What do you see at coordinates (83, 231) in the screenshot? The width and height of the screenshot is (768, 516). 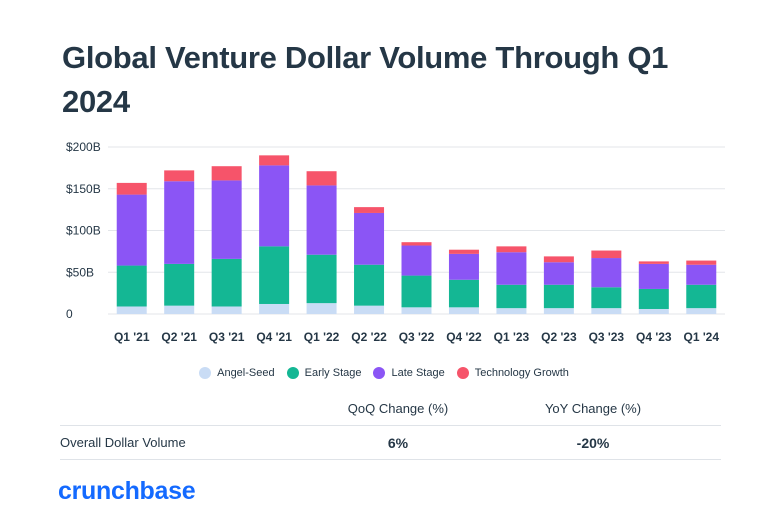 I see `y-tick-label: $100B` at bounding box center [83, 231].